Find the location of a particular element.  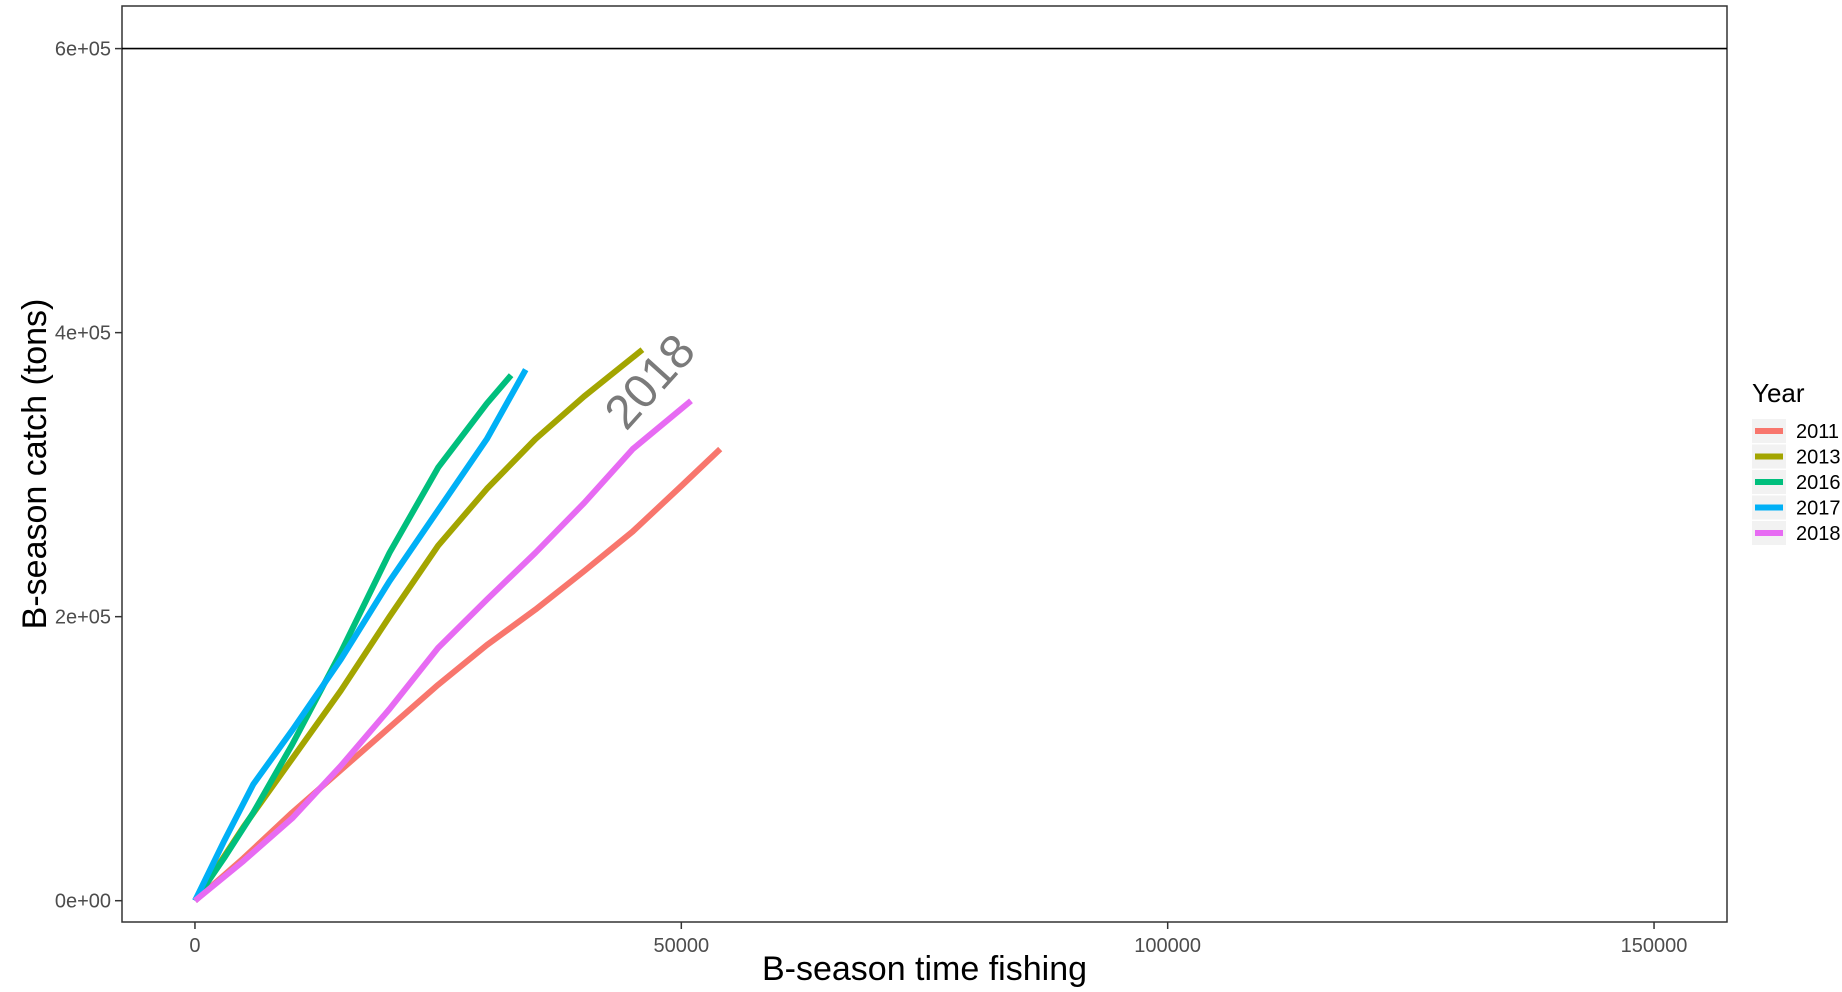

legend-label-2017: 2017 is located at coordinates (1818, 509).